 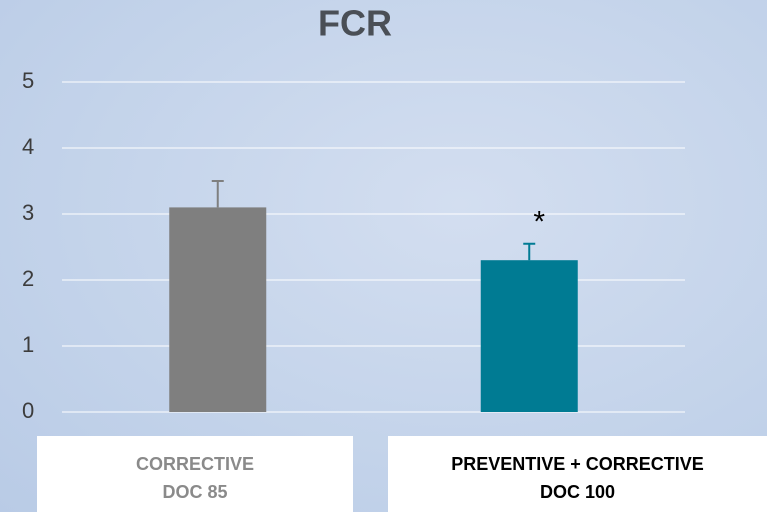 What do you see at coordinates (355, 23) in the screenshot?
I see `chart-title: FCR` at bounding box center [355, 23].